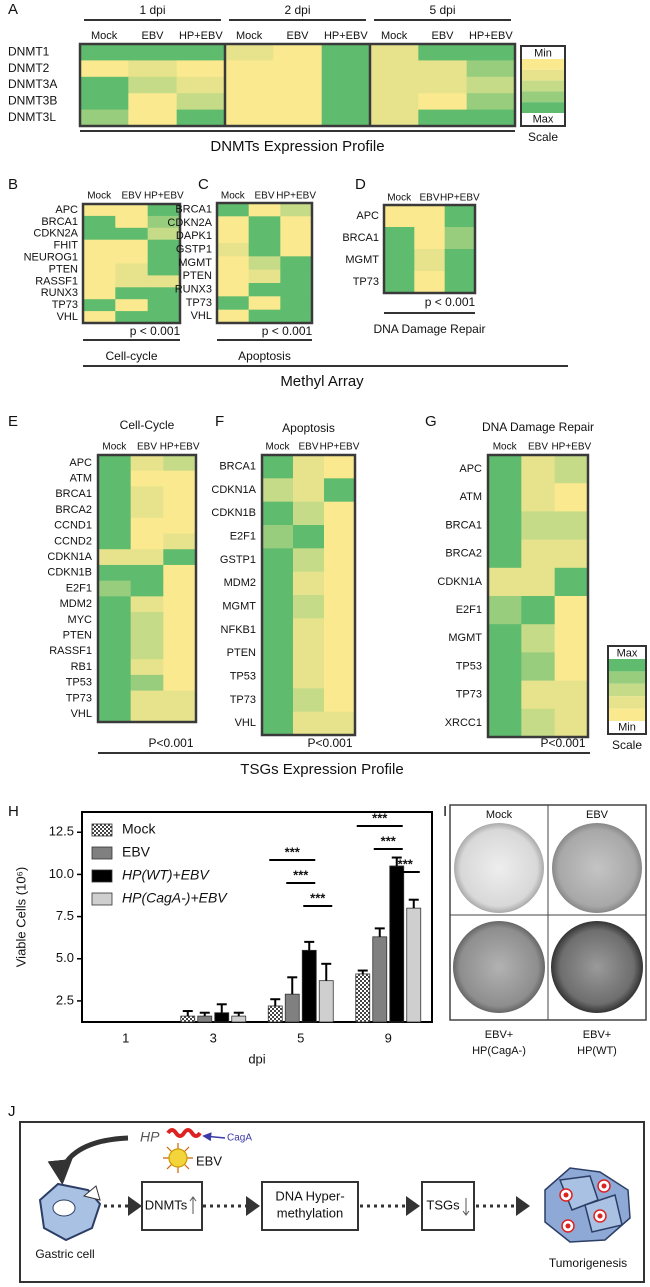  What do you see at coordinates (102, 899) in the screenshot?
I see `legend-swatch` at bounding box center [102, 899].